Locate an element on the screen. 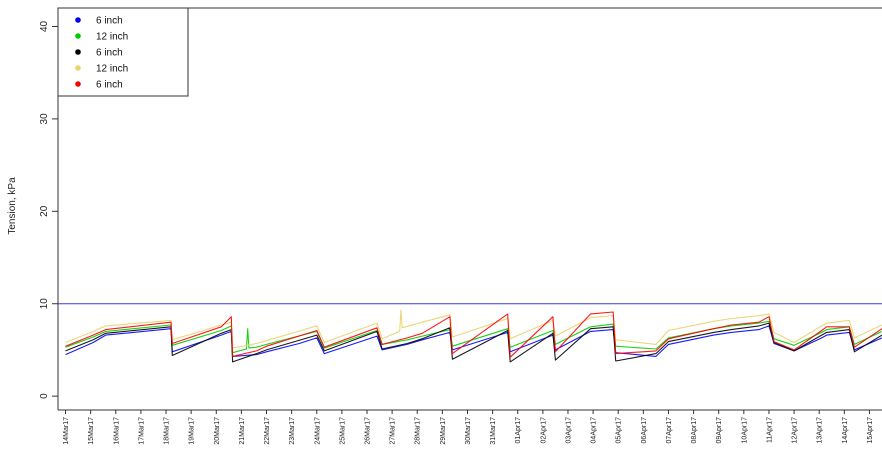 The width and height of the screenshot is (882, 453). x-tick-label: 25Mar17 is located at coordinates (342, 431).